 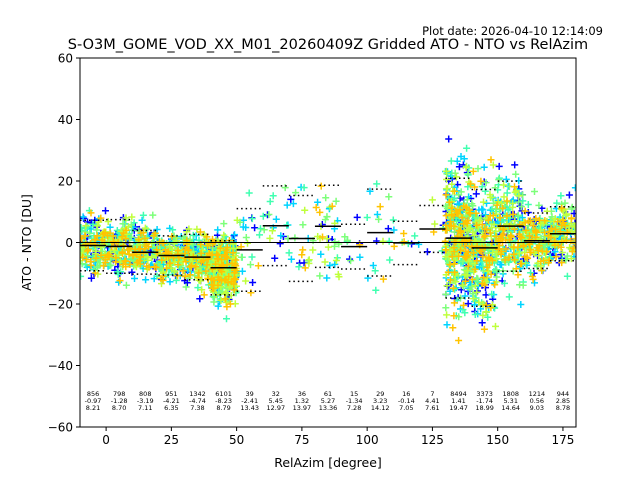 What do you see at coordinates (69, 243) in the screenshot?
I see `y-tick-label: 0` at bounding box center [69, 243].